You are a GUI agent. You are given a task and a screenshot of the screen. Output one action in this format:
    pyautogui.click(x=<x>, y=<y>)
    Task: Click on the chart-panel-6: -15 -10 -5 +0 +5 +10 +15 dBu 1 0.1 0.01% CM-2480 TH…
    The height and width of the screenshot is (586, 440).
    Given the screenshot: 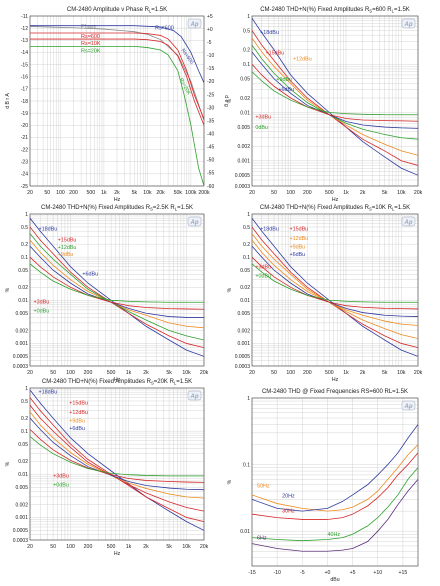 What is the action you would take?
    pyautogui.click(x=323, y=486)
    